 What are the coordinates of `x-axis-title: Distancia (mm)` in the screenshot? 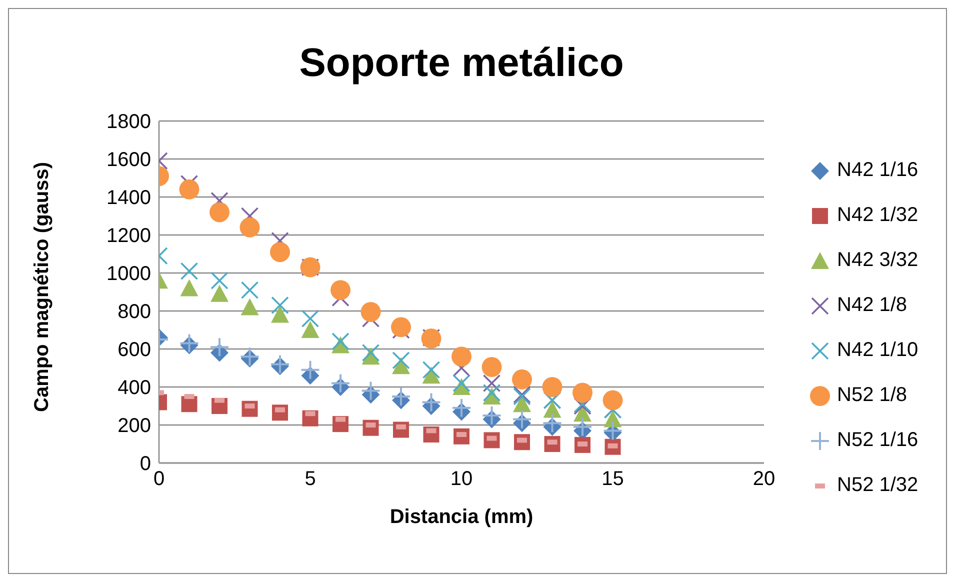 It's located at (462, 517).